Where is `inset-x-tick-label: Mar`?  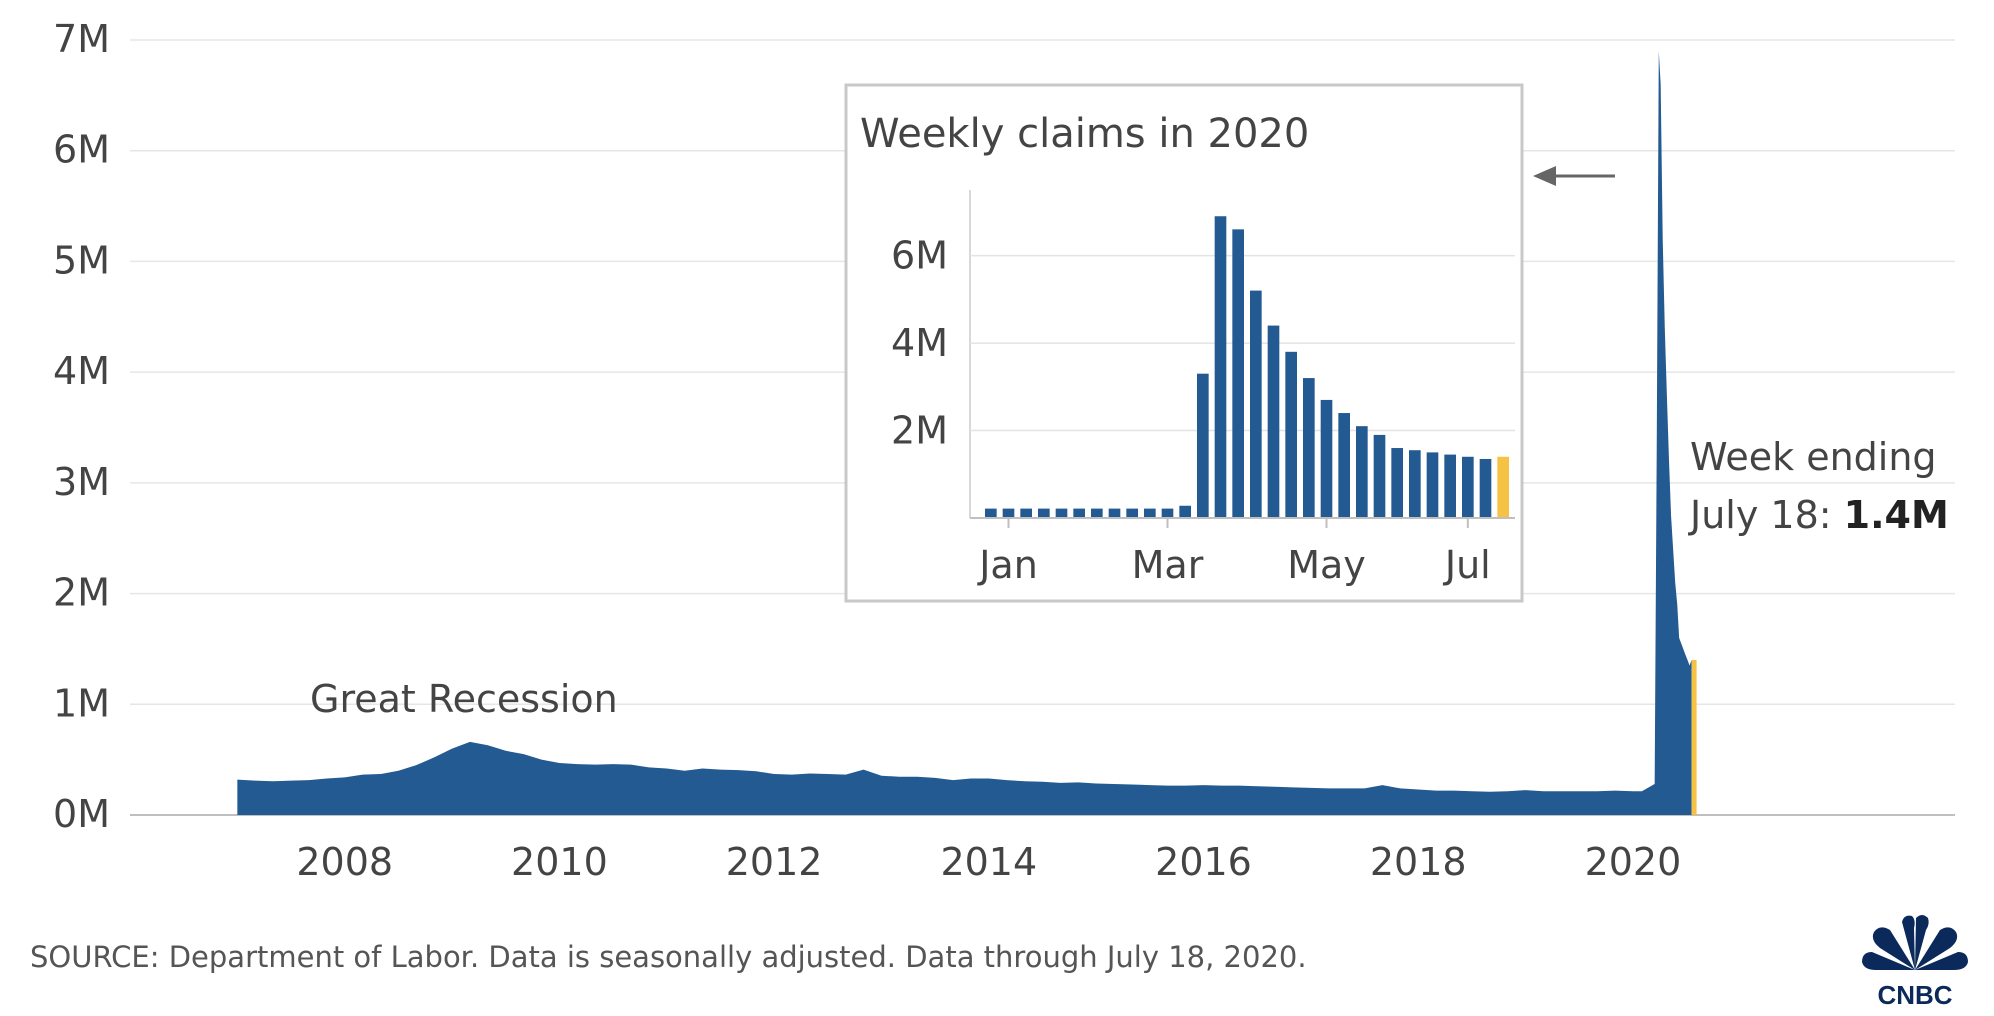
inset-x-tick-label: Mar is located at coordinates (1168, 565).